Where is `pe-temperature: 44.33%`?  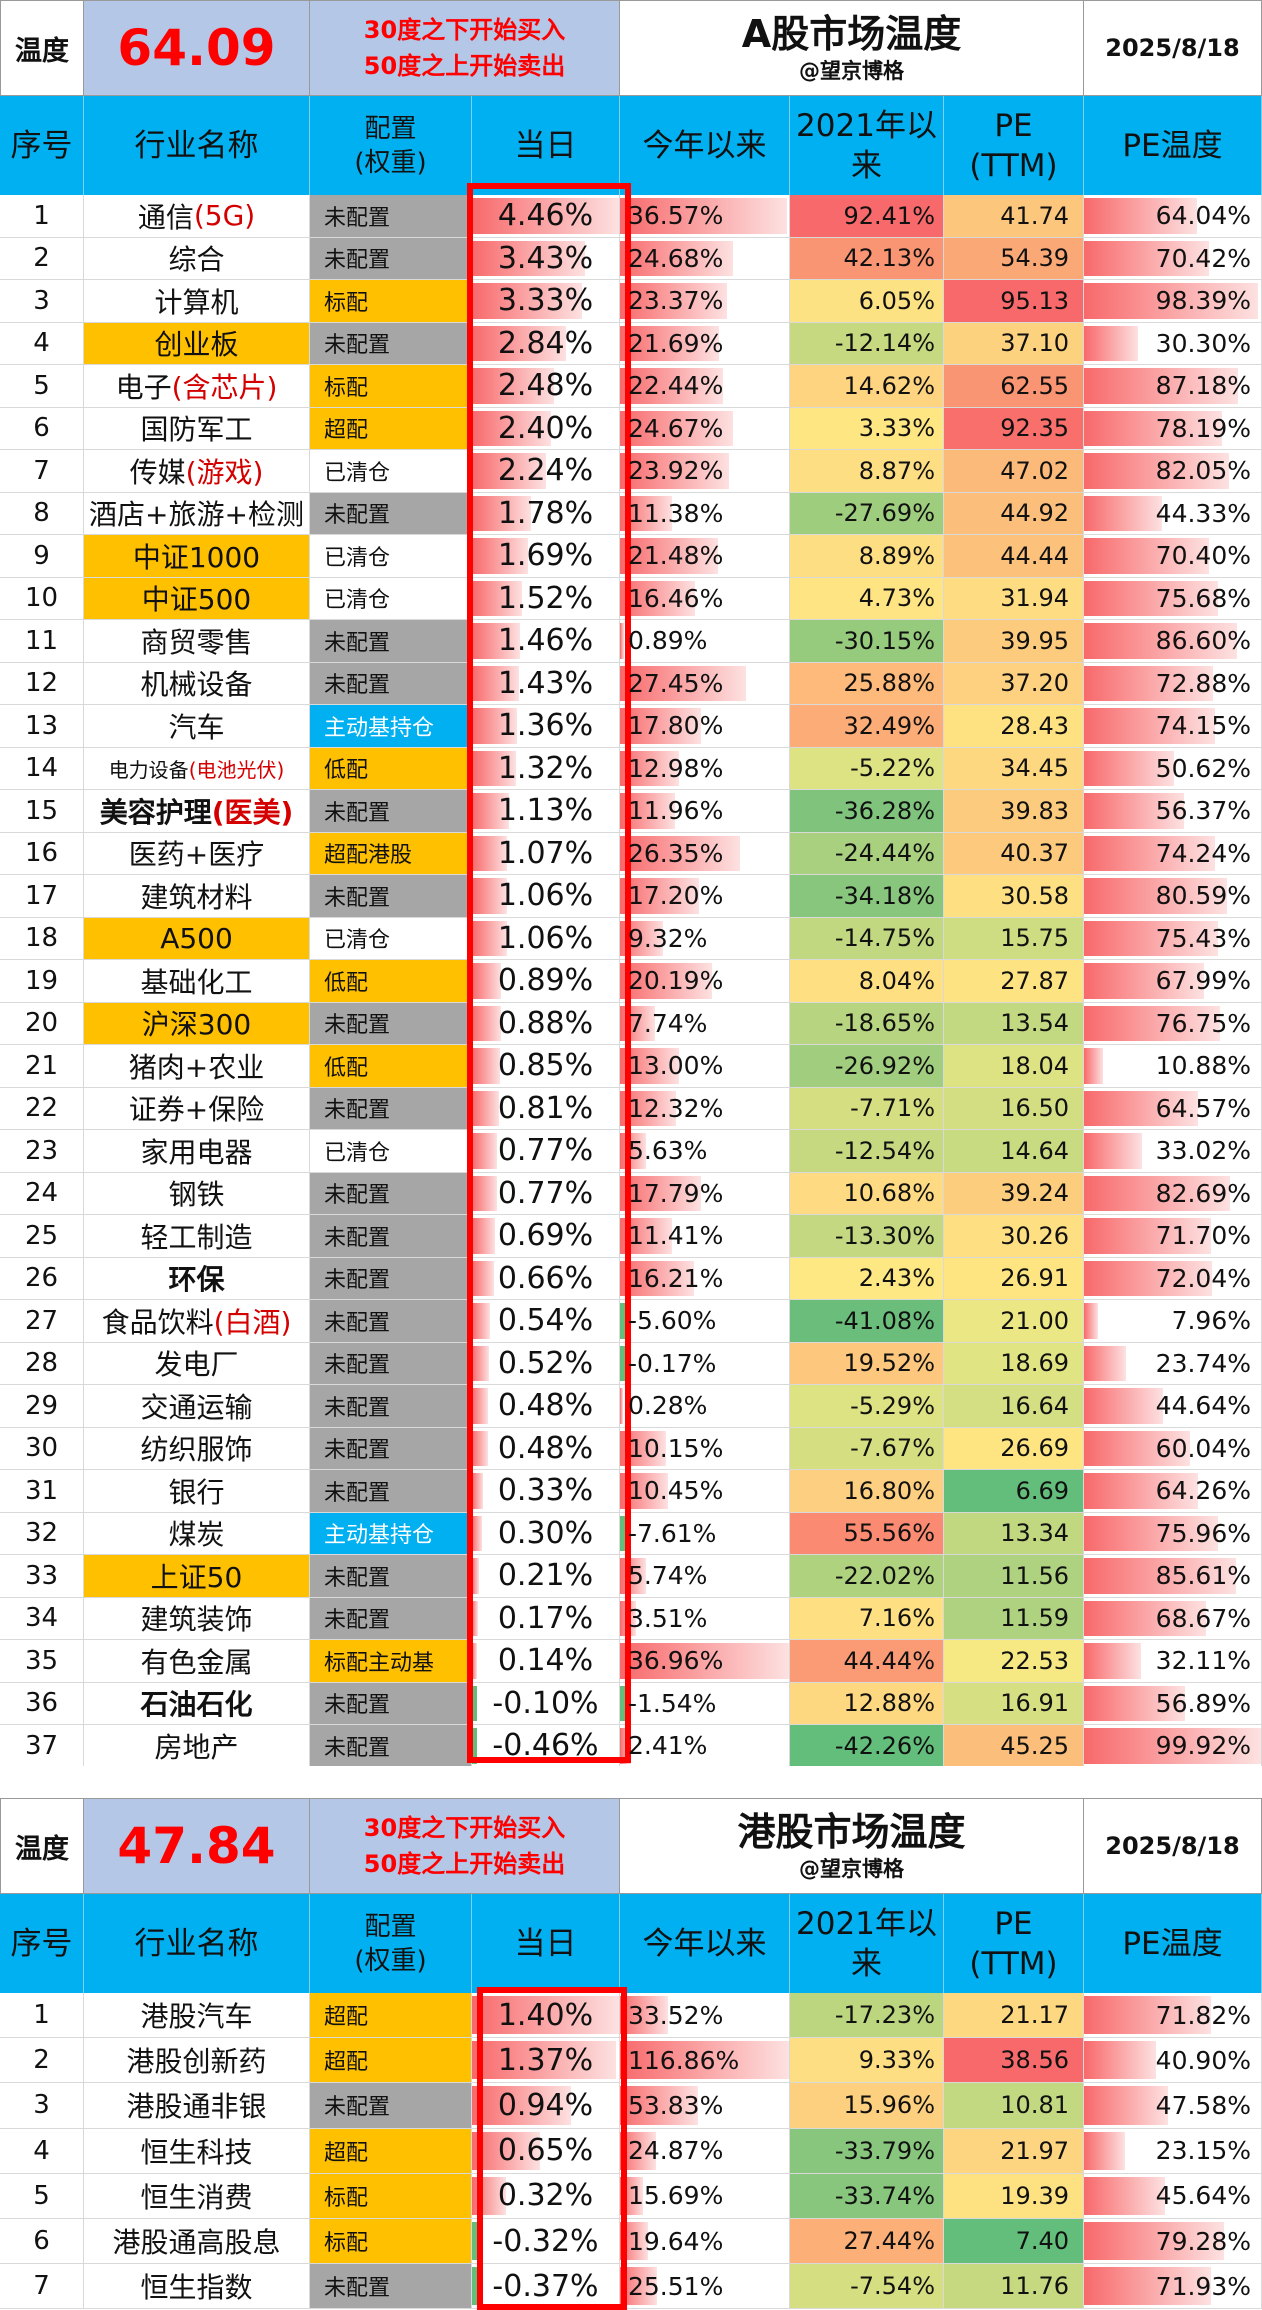 pe-temperature: 44.33% is located at coordinates (1173, 513).